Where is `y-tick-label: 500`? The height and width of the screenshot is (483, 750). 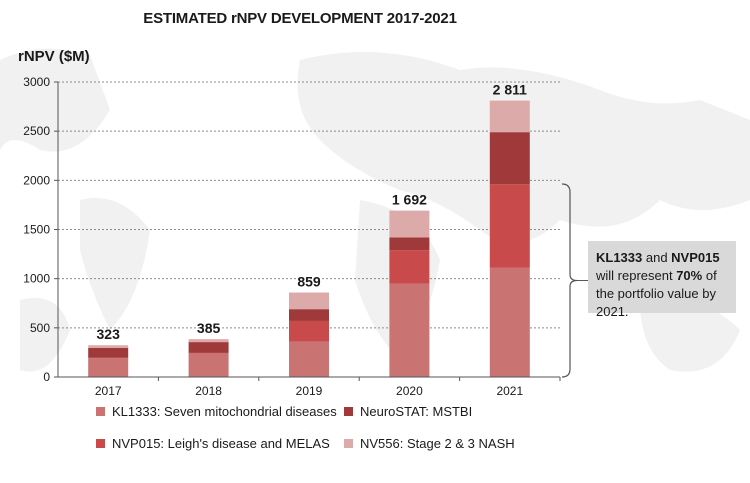
y-tick-label: 500 is located at coordinates (40, 328).